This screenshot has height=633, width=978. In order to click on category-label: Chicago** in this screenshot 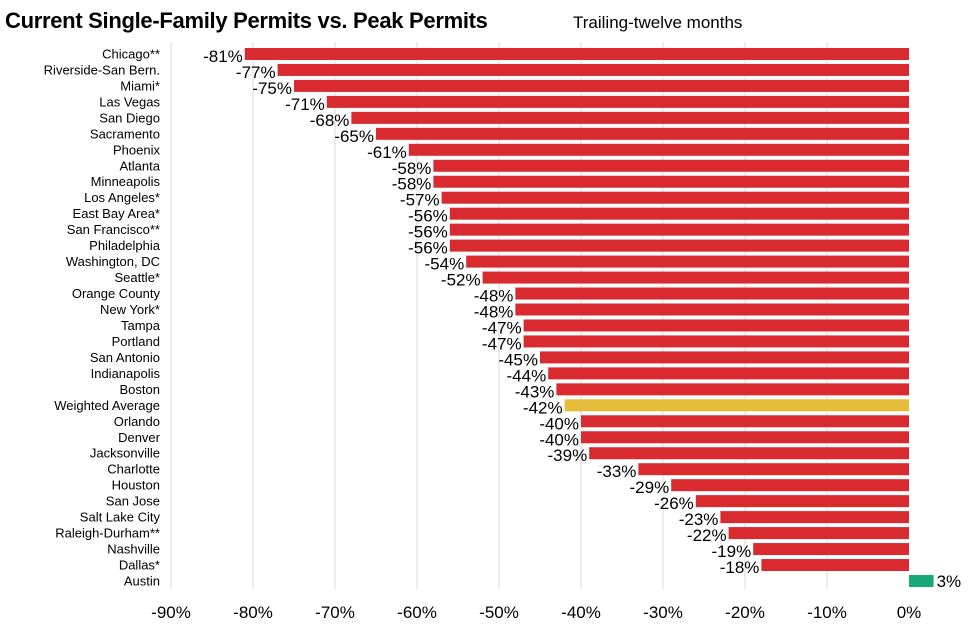, I will do `click(131, 53)`.